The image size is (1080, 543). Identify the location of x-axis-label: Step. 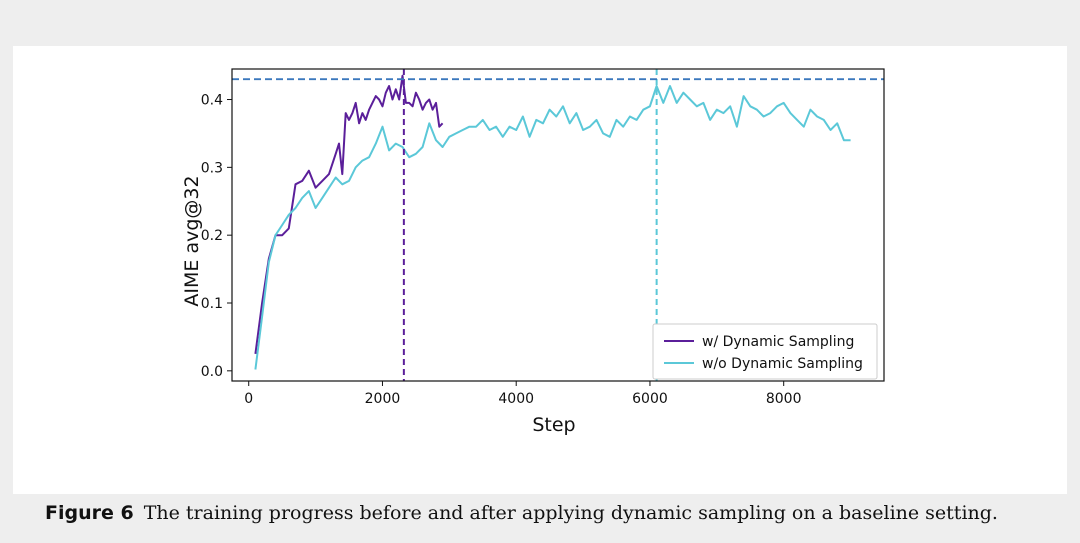
(553, 425).